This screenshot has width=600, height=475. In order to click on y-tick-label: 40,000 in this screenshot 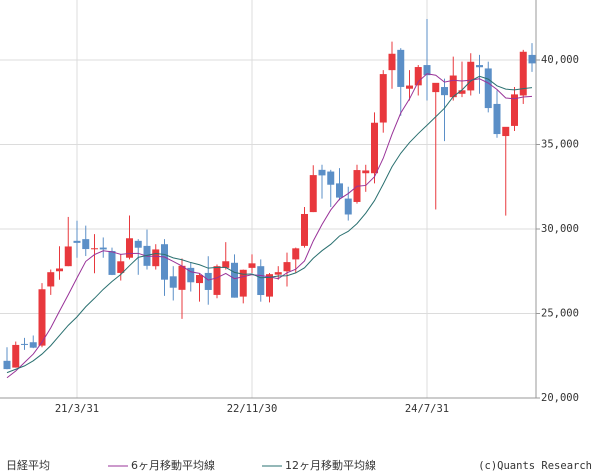, I will do `click(560, 60)`.